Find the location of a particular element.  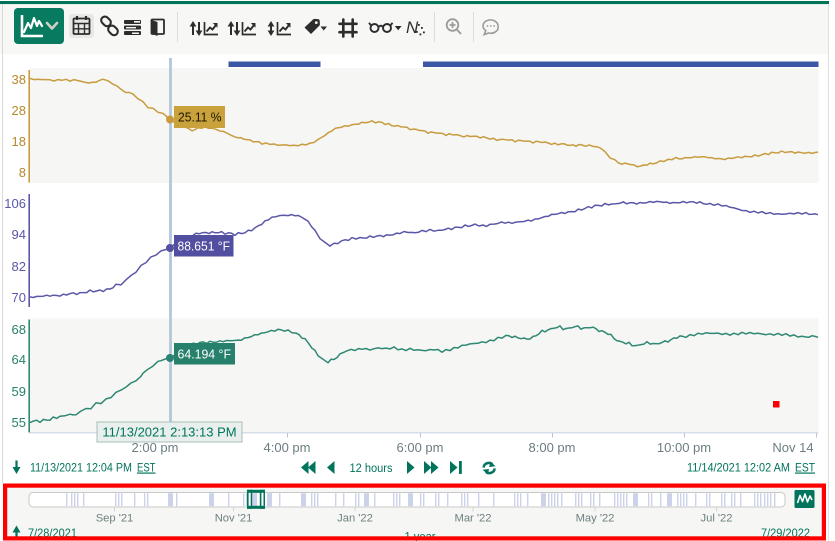

svg-text: 88.651 °F is located at coordinates (204, 246).